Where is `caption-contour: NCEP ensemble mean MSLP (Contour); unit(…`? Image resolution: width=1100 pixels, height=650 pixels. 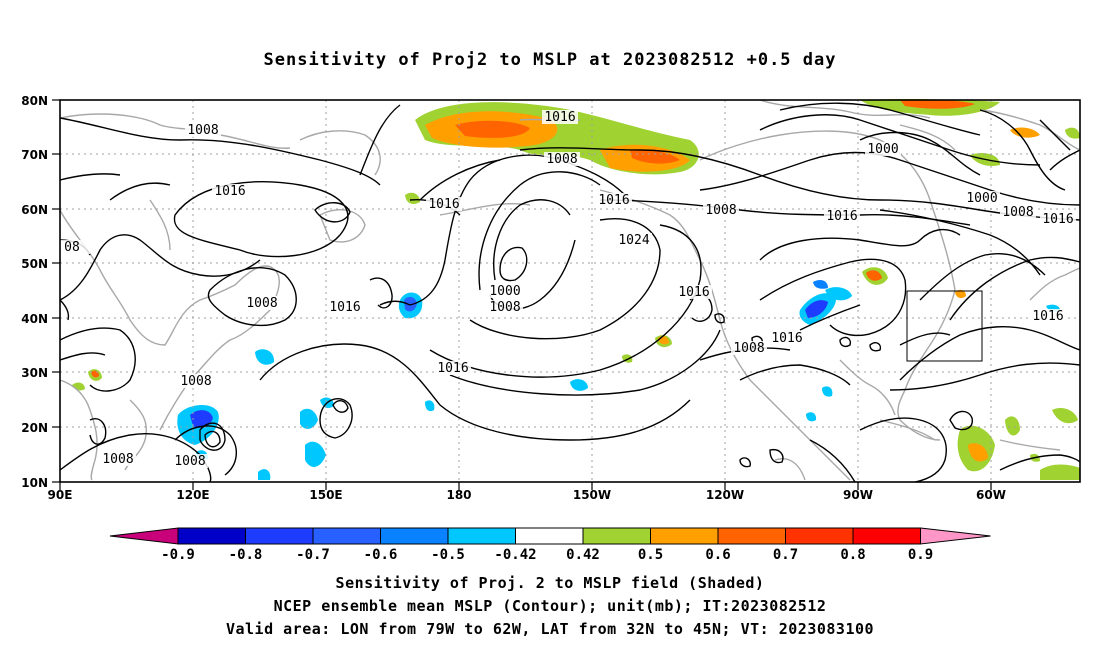 caption-contour: NCEP ensemble mean MSLP (Contour); unit(… is located at coordinates (550, 606).